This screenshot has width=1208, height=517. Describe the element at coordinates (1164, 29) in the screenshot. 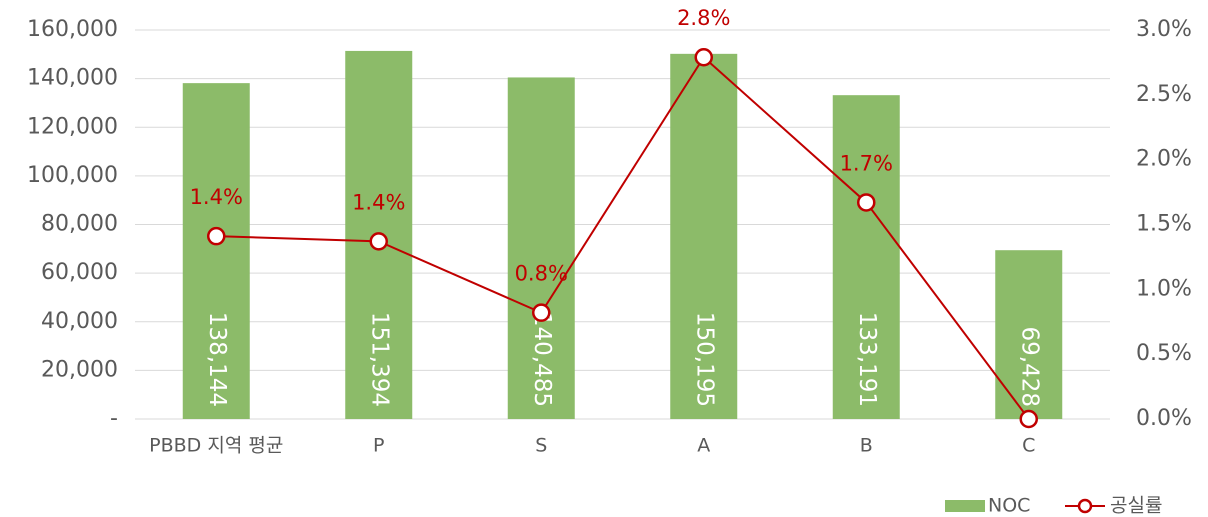

I see `y2-tick-label: 3.0%` at that location.